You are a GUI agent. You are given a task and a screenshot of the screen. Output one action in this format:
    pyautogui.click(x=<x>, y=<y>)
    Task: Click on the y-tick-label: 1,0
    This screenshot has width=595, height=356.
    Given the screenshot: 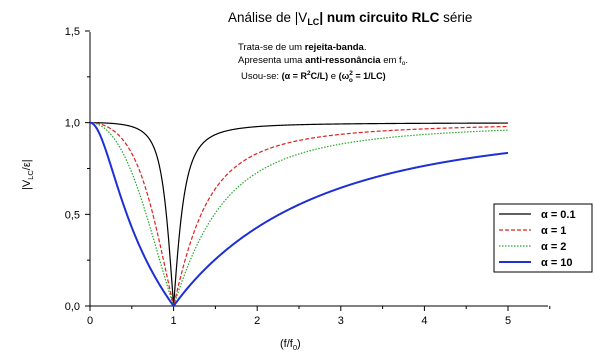 What is the action you would take?
    pyautogui.click(x=72, y=124)
    